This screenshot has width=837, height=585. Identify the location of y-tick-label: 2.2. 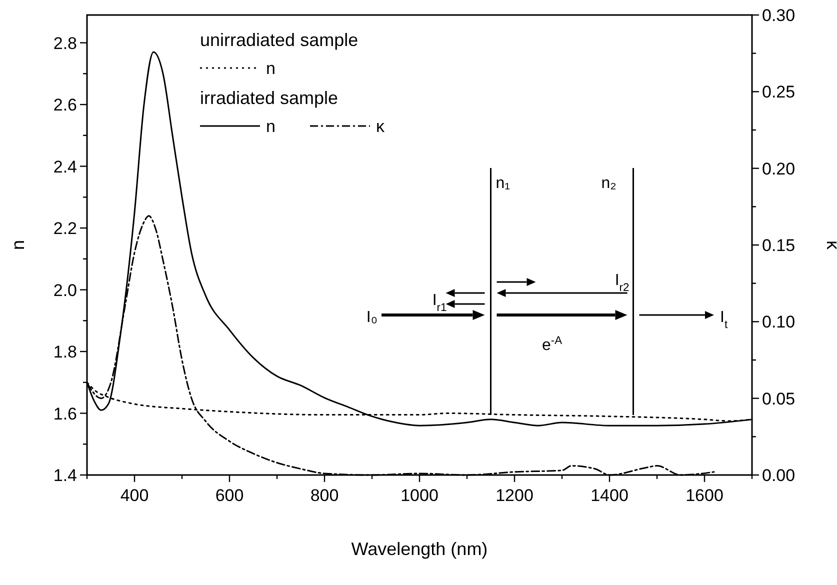
(65, 228).